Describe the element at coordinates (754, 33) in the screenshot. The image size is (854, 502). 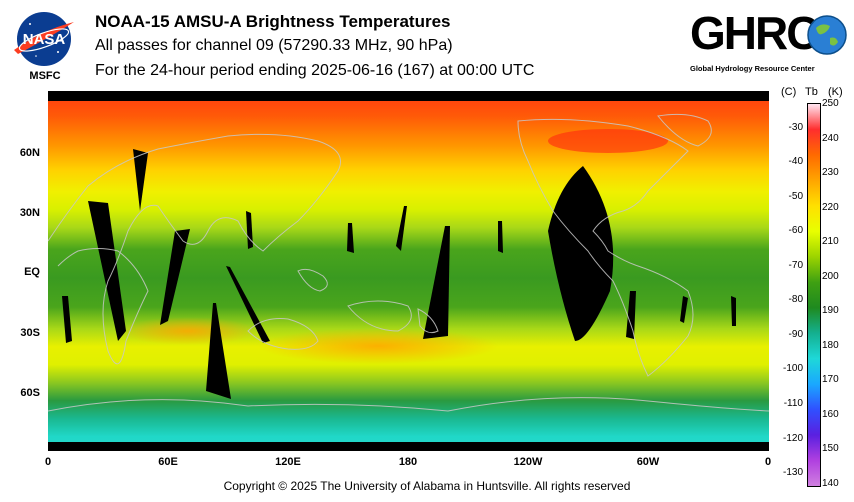
I see `ghrc-wordmark: GHRC` at that location.